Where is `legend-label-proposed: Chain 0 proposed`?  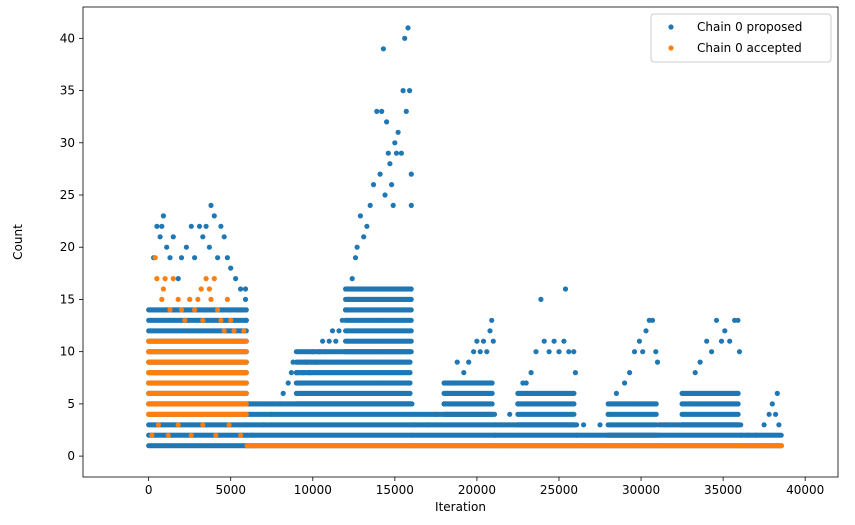 legend-label-proposed: Chain 0 proposed is located at coordinates (749, 27).